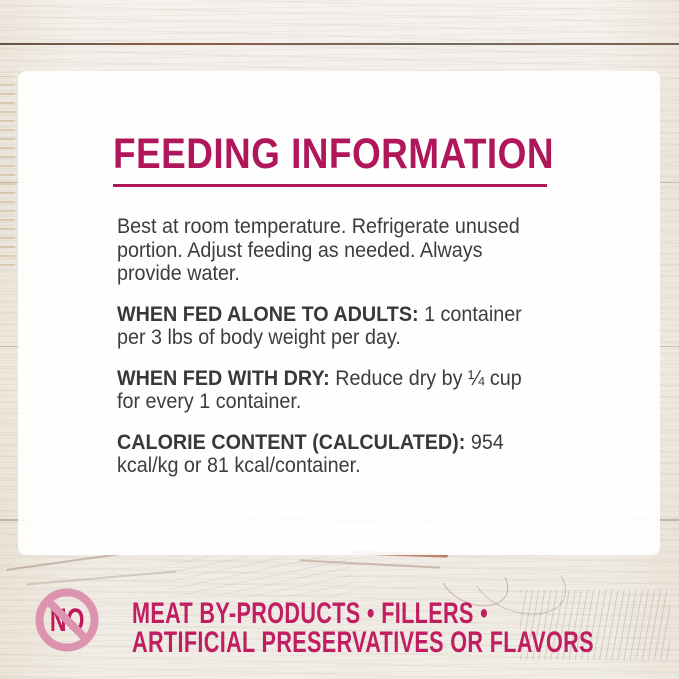 This screenshot has width=679, height=679. I want to click on section-value: 1 container, so click(473, 314).